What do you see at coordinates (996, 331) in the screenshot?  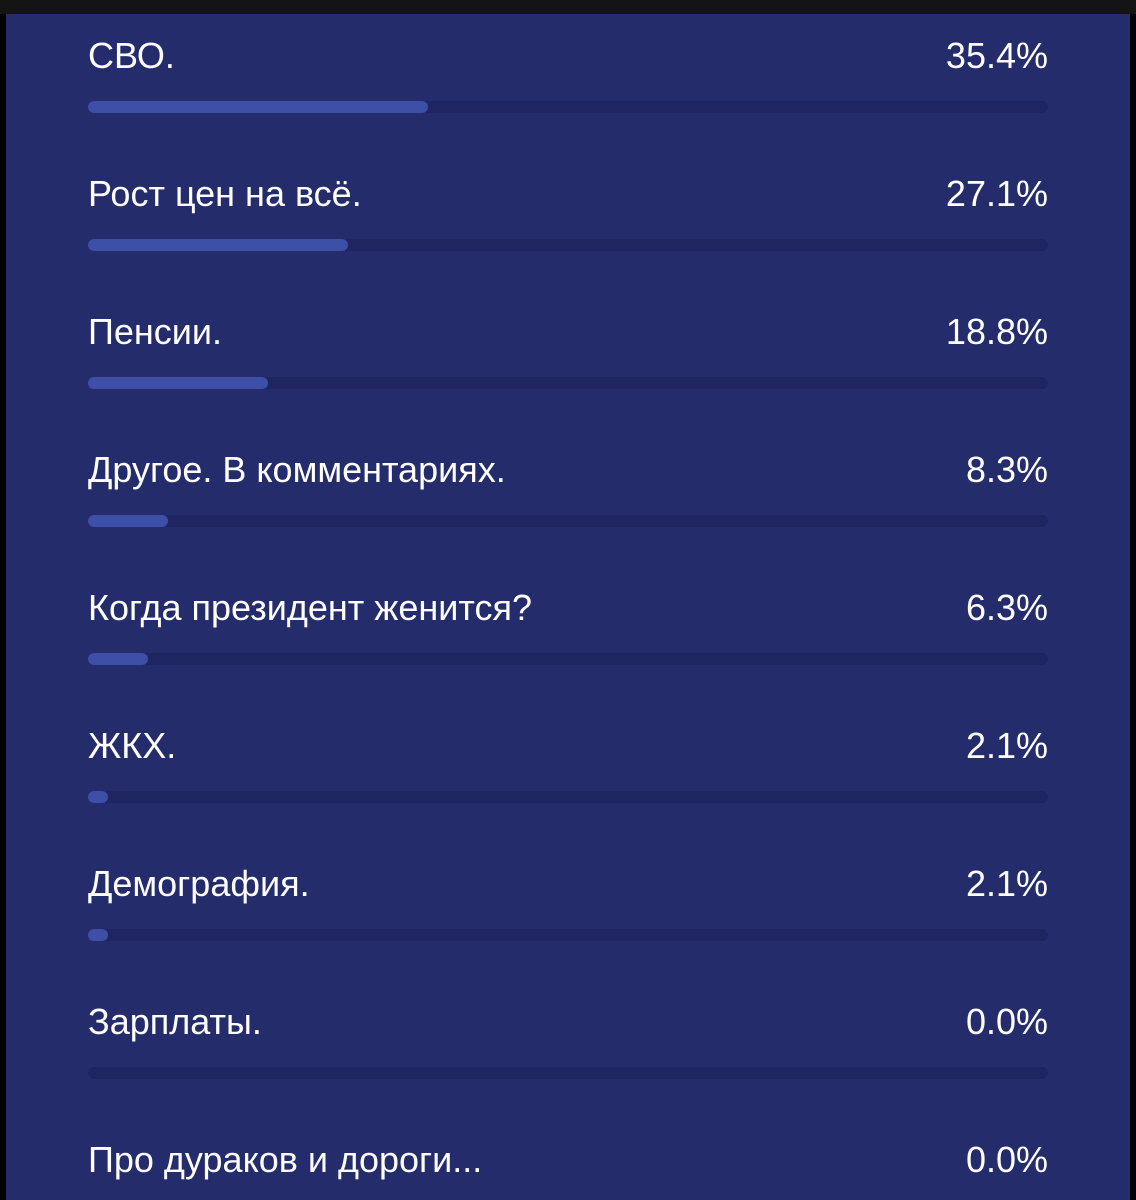 I see `poll-option-percent: 18.8%` at bounding box center [996, 331].